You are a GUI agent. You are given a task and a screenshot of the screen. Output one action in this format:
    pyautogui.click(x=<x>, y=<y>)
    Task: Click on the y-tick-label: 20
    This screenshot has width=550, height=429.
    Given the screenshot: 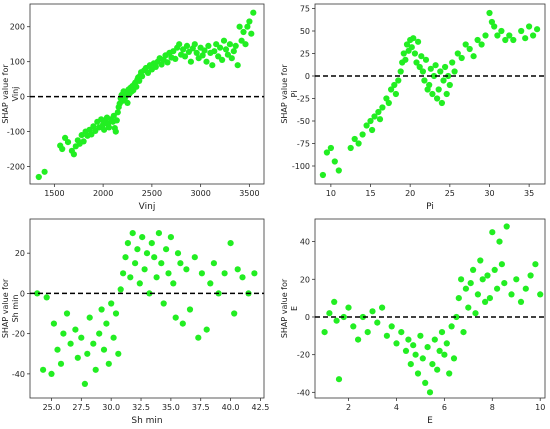 What is the action you would take?
    pyautogui.click(x=305, y=279)
    